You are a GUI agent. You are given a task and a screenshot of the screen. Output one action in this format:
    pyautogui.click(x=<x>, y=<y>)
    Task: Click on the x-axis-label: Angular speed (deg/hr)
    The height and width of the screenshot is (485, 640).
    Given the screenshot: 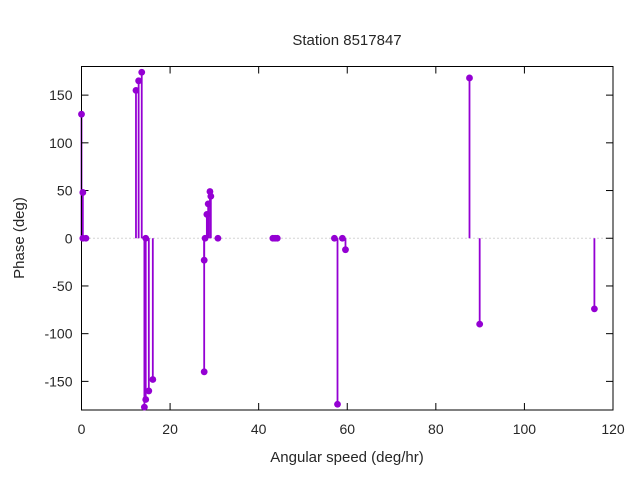 What is the action you would take?
    pyautogui.click(x=346, y=457)
    